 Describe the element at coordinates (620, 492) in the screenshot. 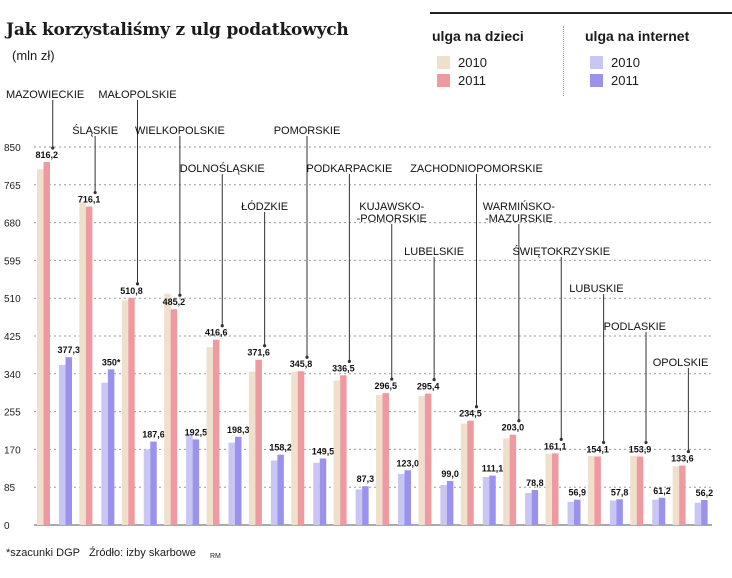

I see `data-label: 57,8` at that location.